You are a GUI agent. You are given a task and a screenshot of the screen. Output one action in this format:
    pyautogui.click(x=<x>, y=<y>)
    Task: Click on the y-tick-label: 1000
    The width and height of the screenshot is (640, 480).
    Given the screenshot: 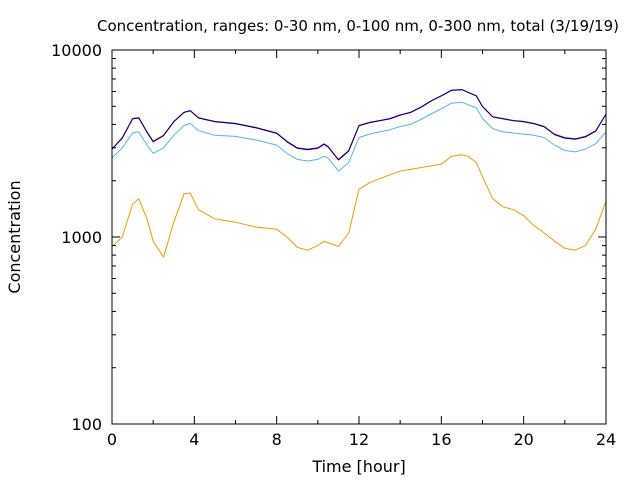 What is the action you would take?
    pyautogui.click(x=81, y=237)
    